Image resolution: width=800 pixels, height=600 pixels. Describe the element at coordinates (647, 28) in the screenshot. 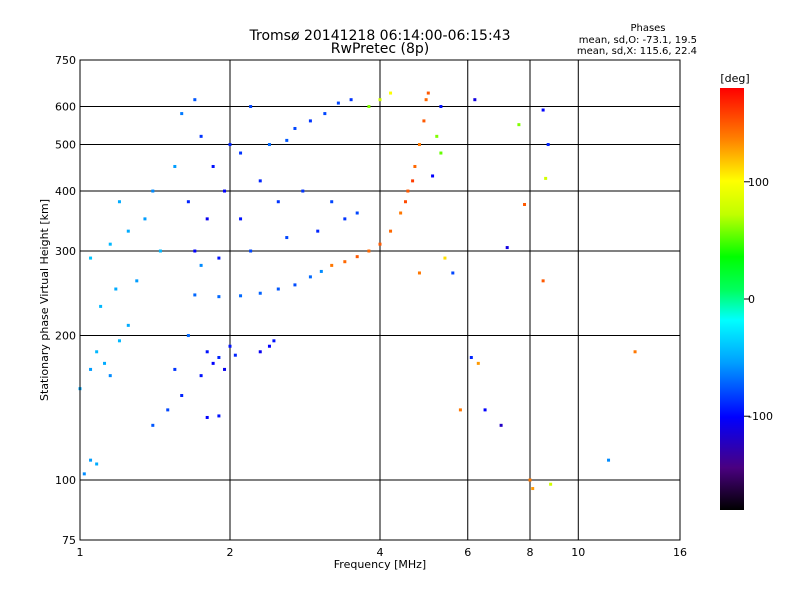

I see `legend-title: Phases` at that location.